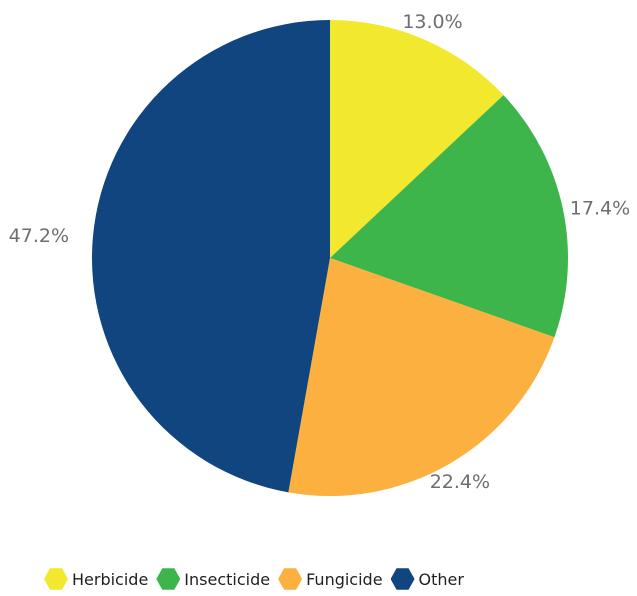 This screenshot has height=596, width=637. I want to click on legend-swatch-other, so click(402, 579).